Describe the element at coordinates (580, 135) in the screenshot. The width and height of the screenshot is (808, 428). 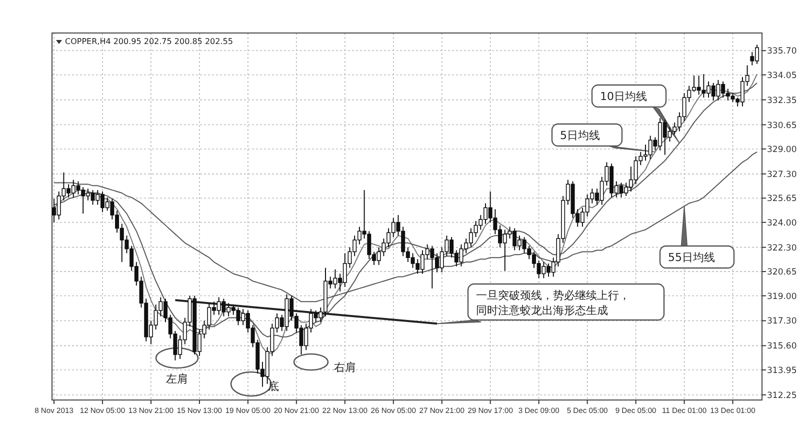
I see `annotation: 5日均线` at that location.